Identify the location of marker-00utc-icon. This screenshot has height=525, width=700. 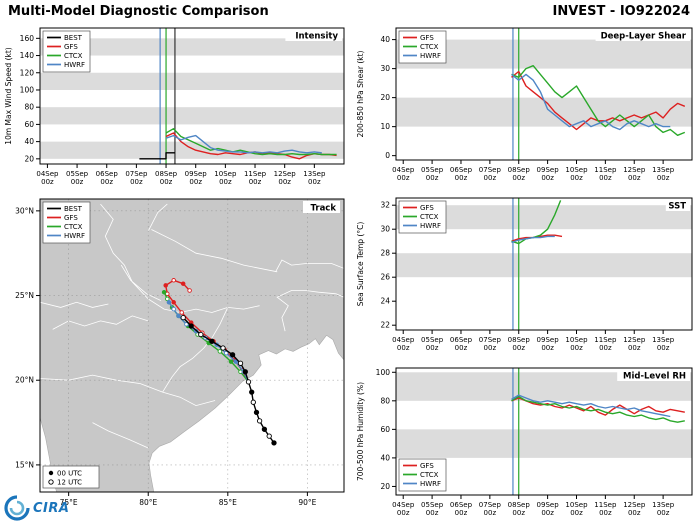
(51, 473).